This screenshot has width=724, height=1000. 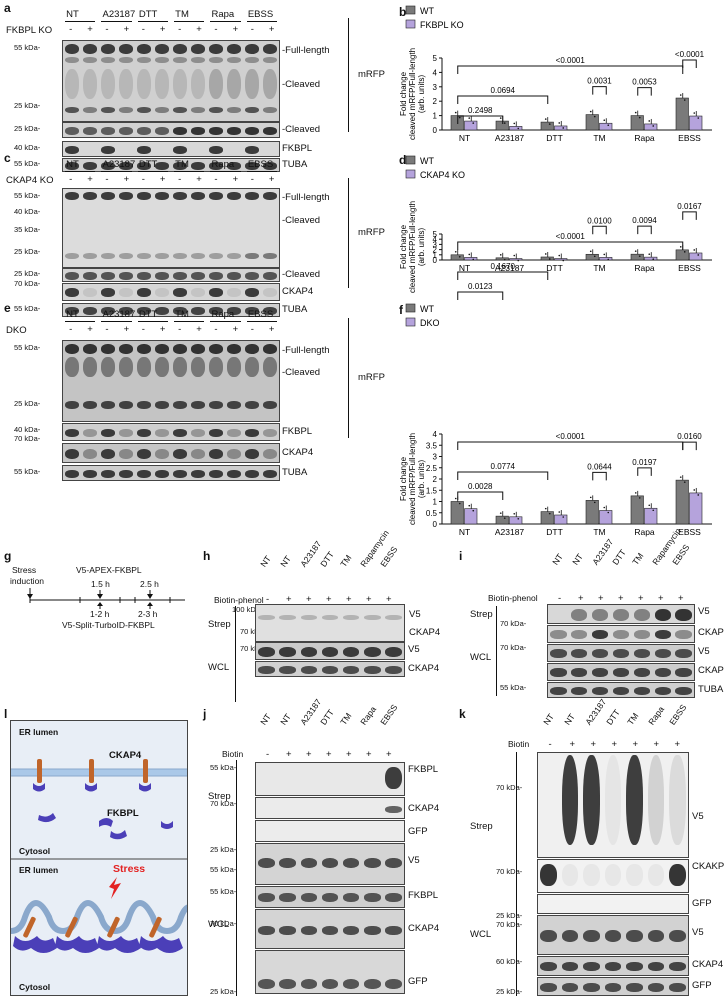 I want to click on mw-marker: 60 kDa-, so click(x=509, y=961).